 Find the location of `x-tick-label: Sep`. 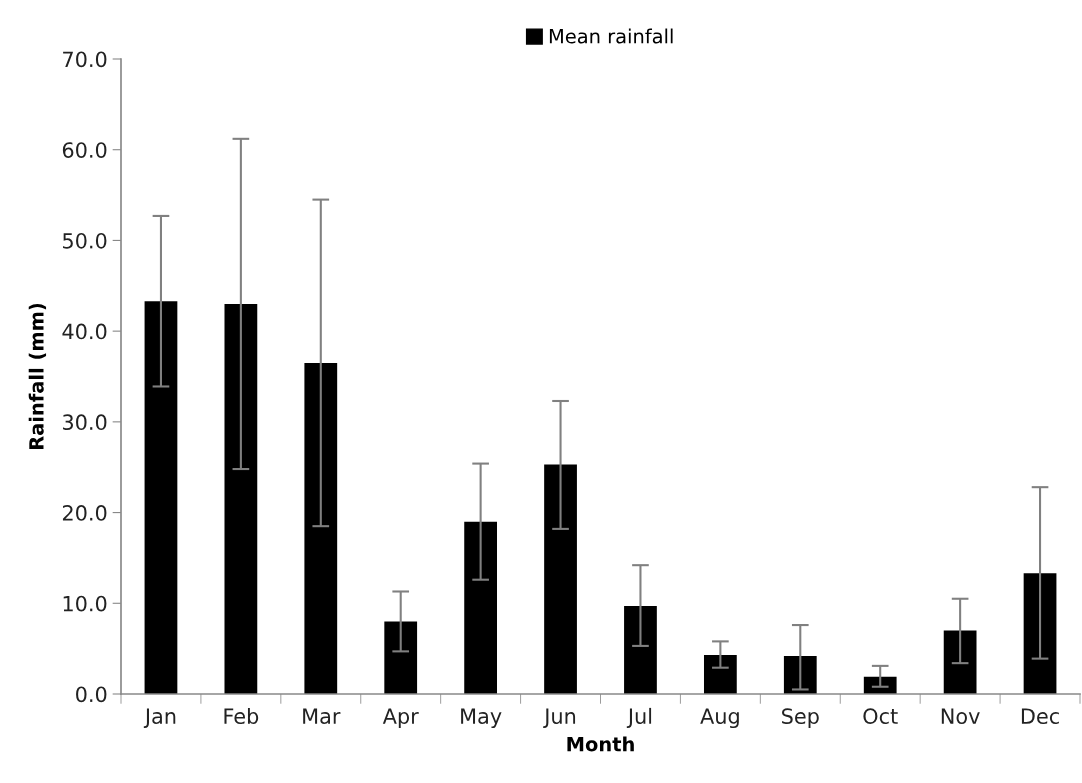

x-tick-label: Sep is located at coordinates (800, 718).